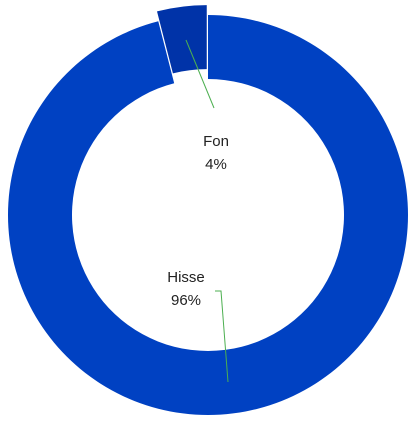  I want to click on label-hisse-value: 96%, so click(186, 300).